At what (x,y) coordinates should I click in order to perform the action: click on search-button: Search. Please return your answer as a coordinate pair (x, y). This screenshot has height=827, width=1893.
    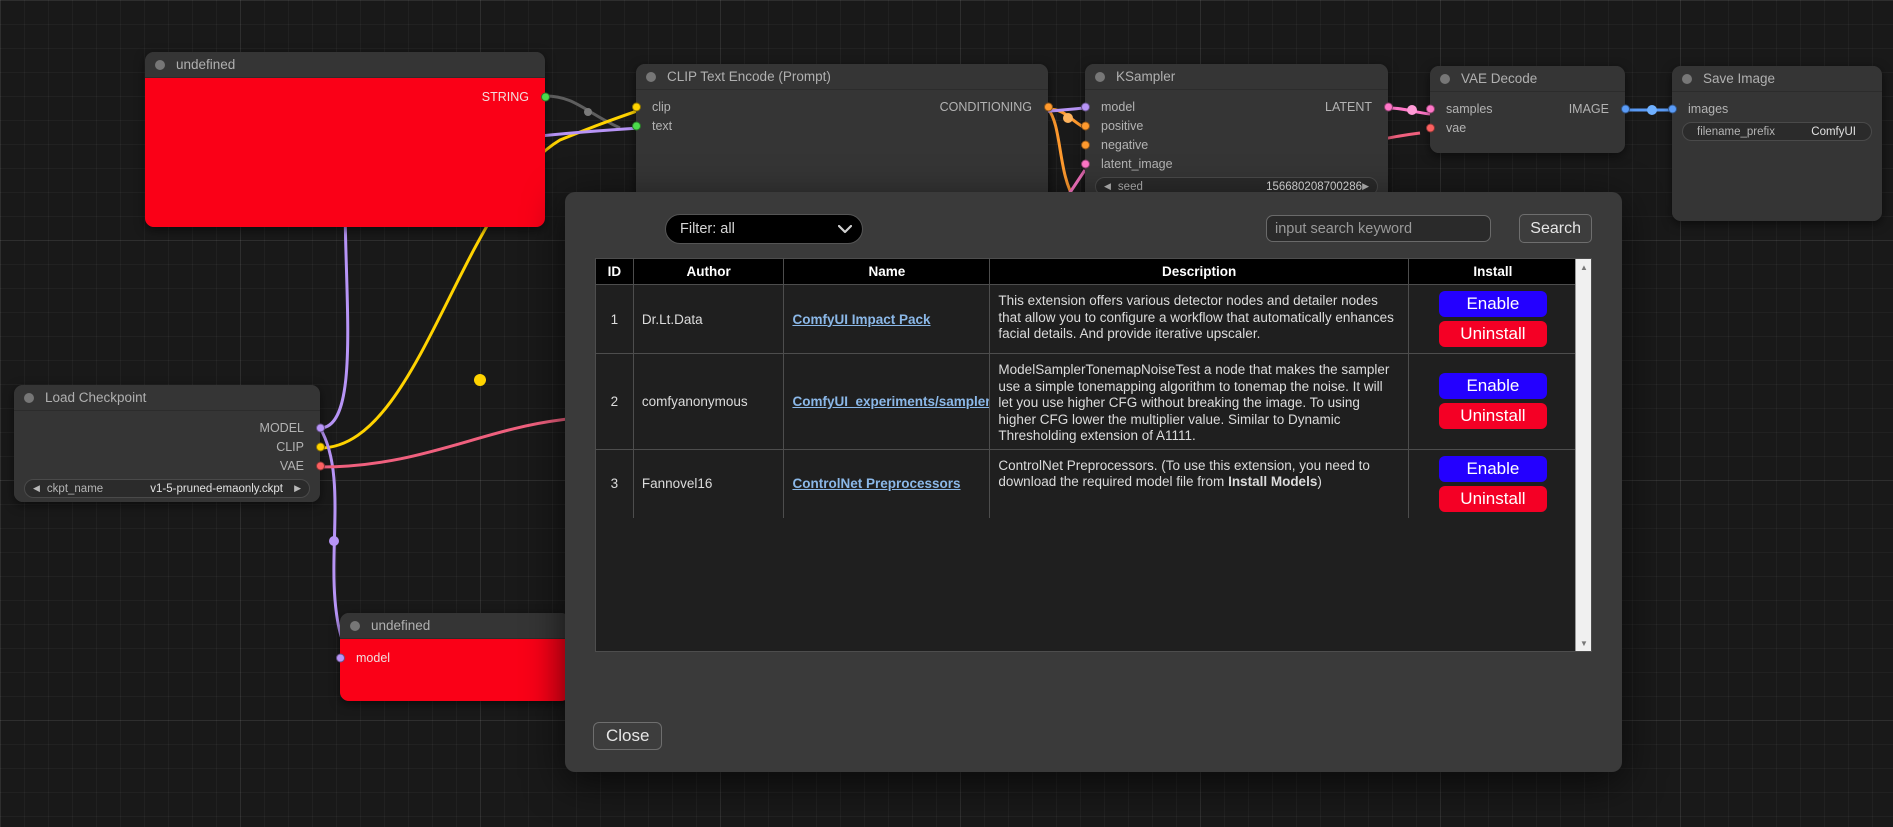
    Looking at the image, I should click on (1555, 228).